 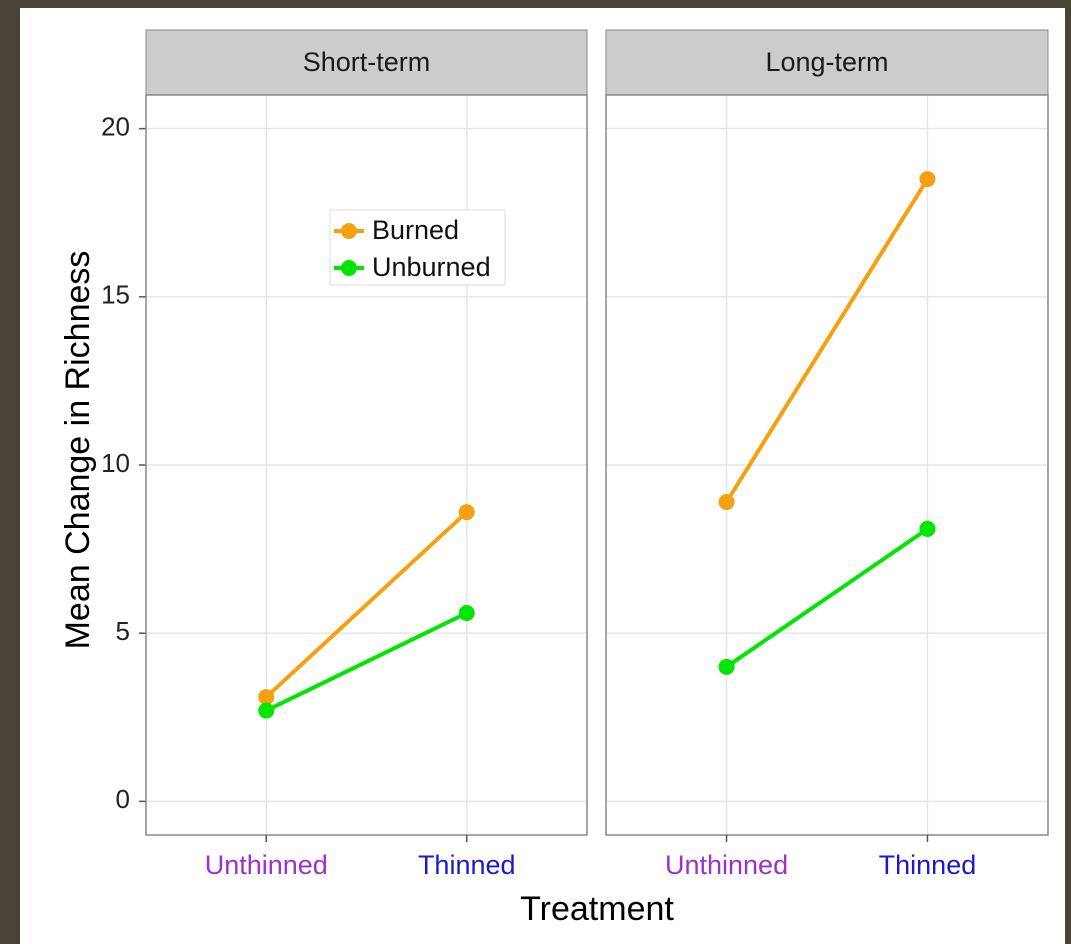 I want to click on y-tick-label: 5, so click(x=123, y=631).